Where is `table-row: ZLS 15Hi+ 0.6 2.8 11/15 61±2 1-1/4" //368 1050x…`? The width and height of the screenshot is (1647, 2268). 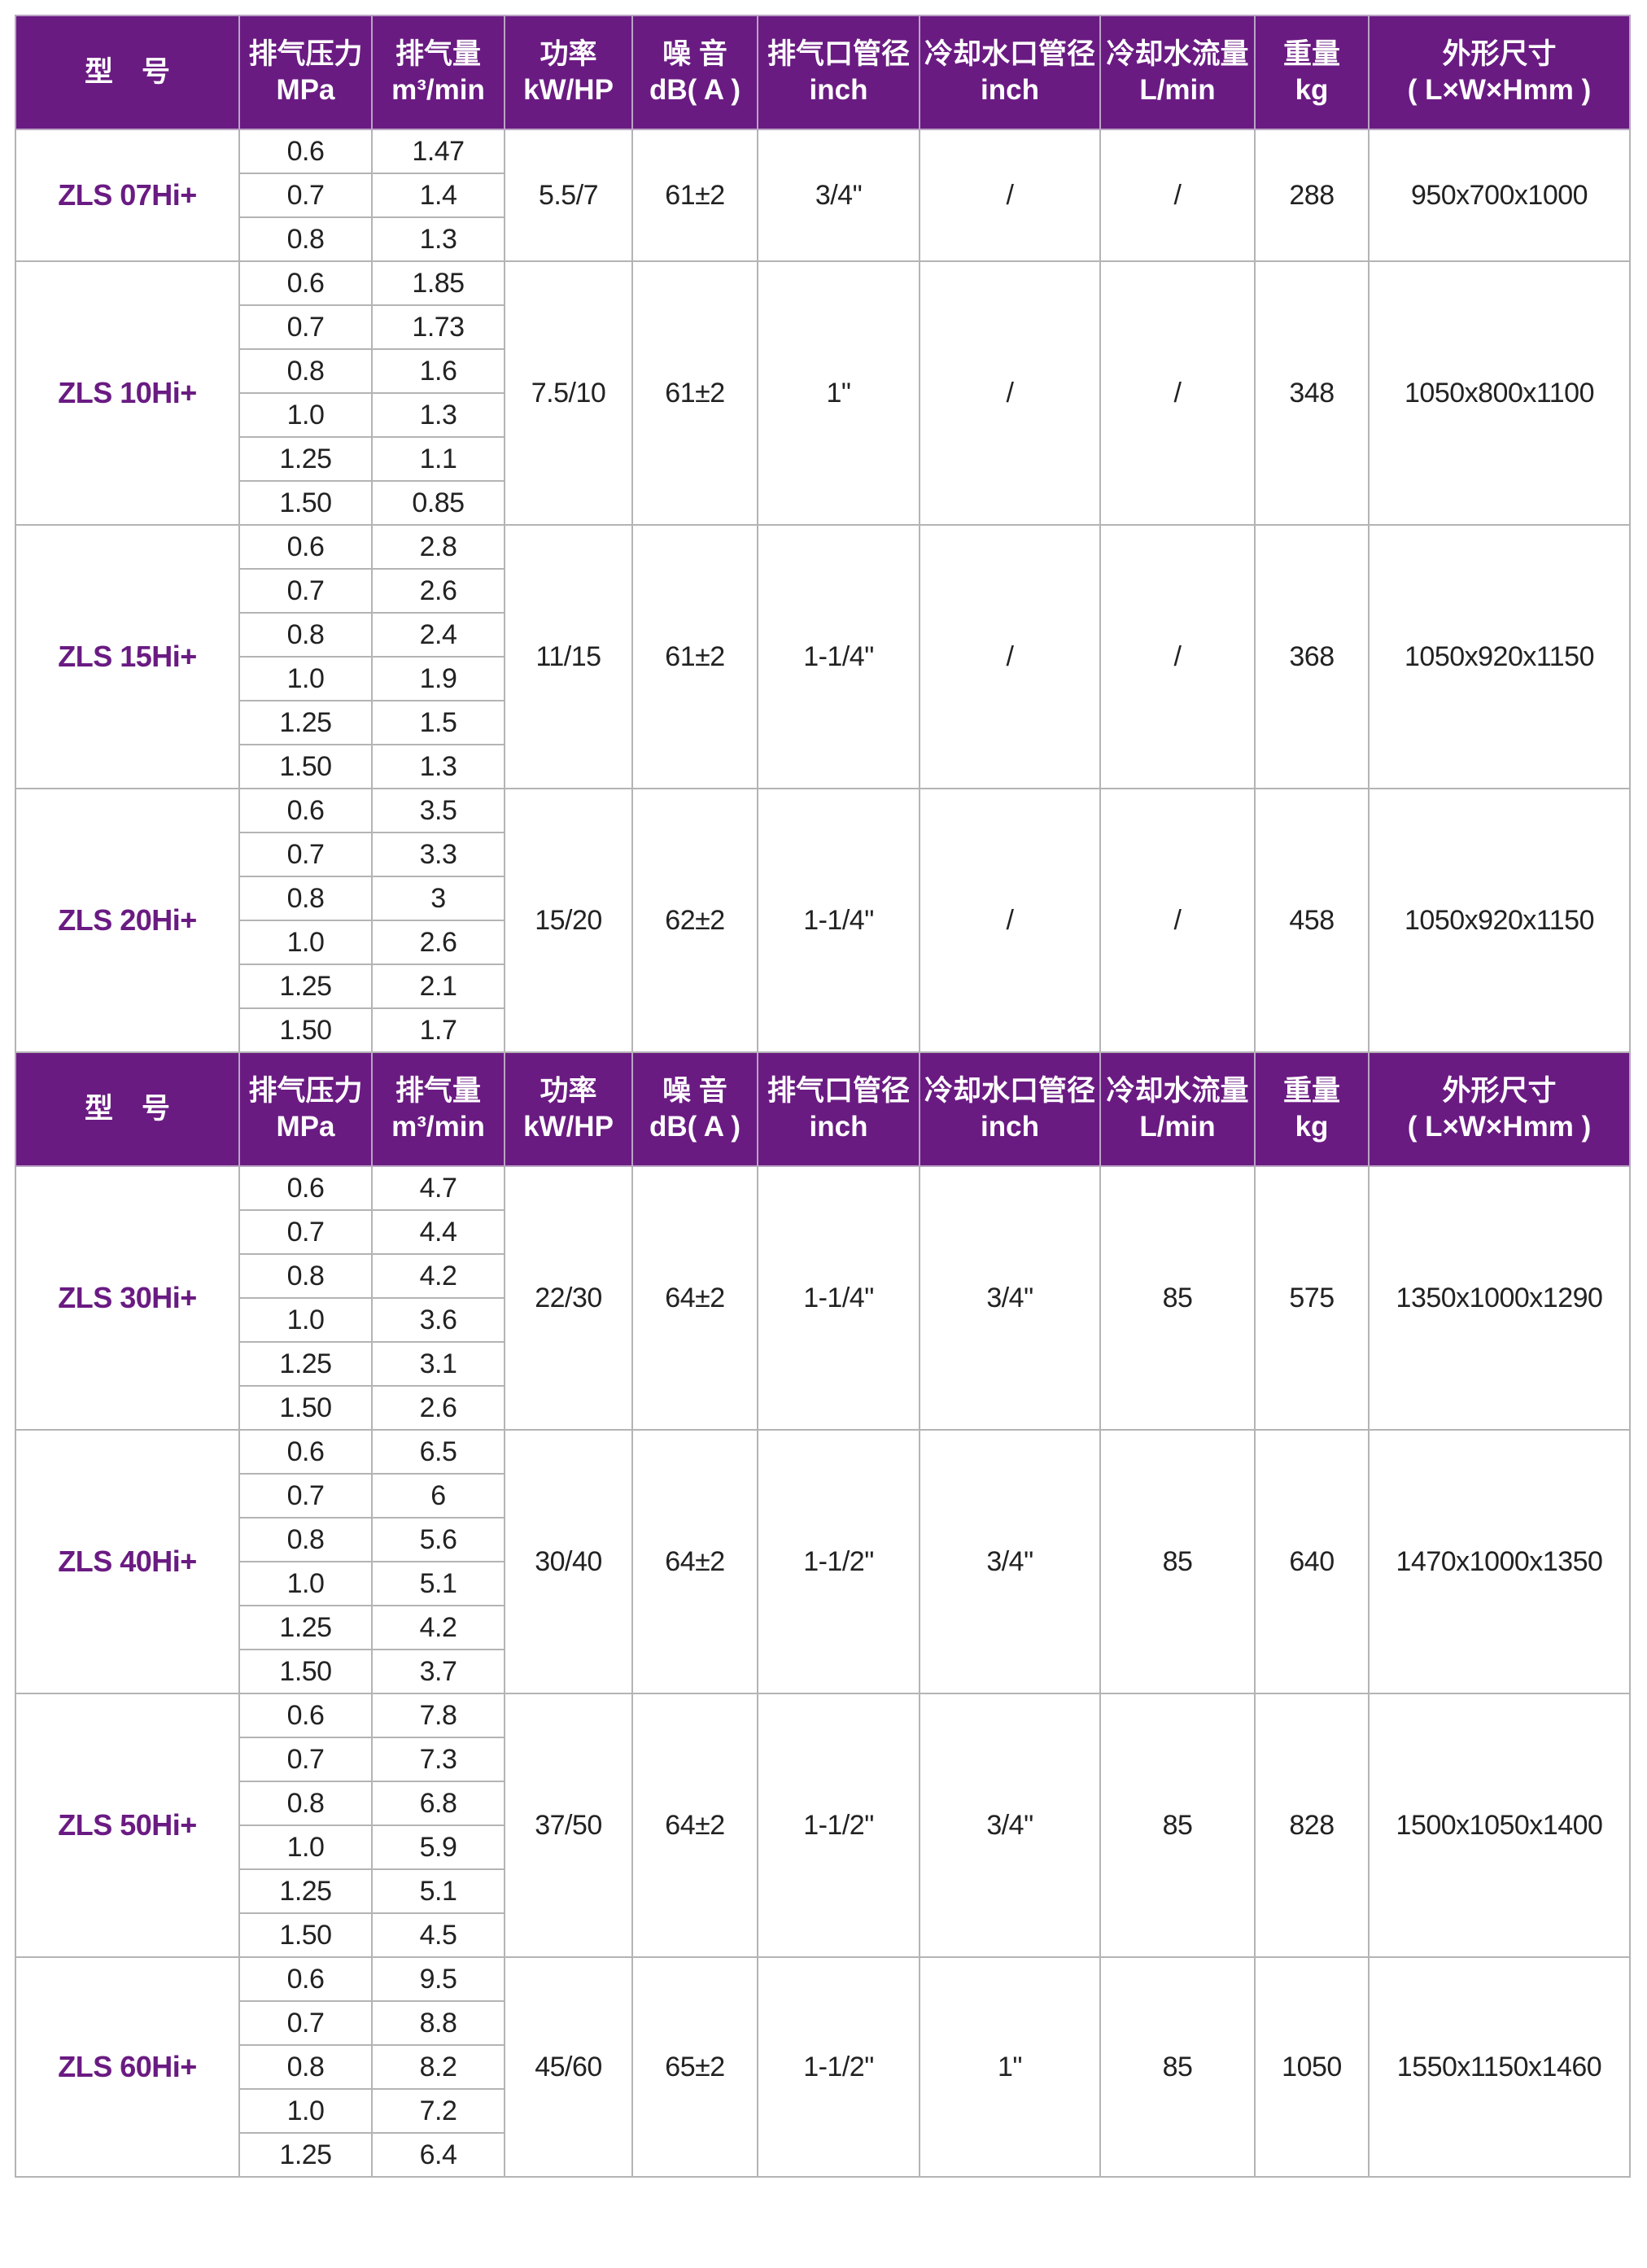
table-row: ZLS 15Hi+ 0.6 2.8 11/15 61±2 1-1/4" //368 1050x… is located at coordinates (823, 656).